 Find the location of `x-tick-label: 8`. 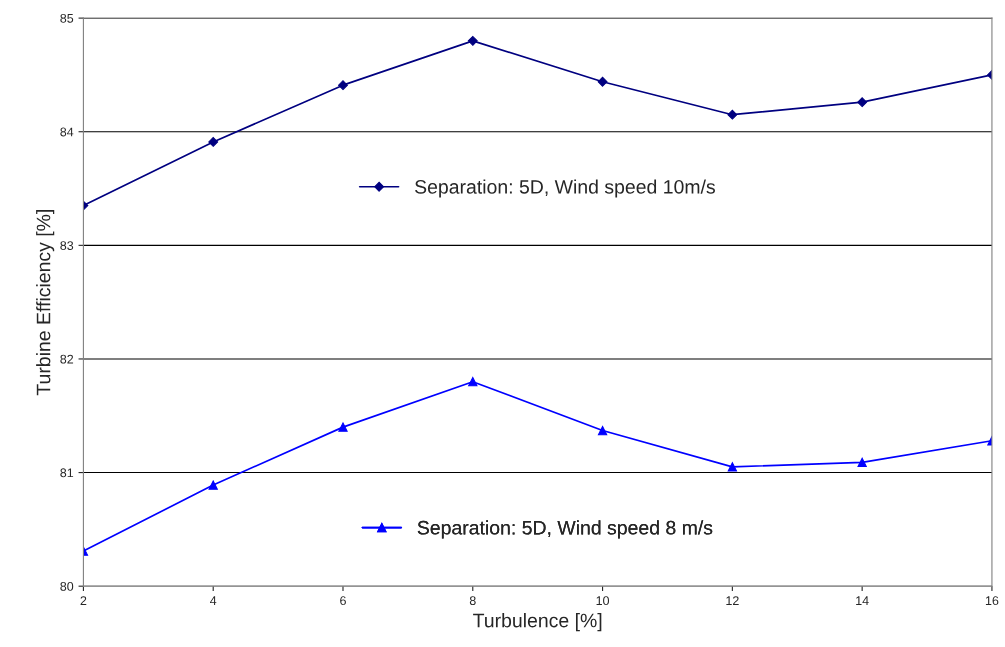

x-tick-label: 8 is located at coordinates (472, 601).